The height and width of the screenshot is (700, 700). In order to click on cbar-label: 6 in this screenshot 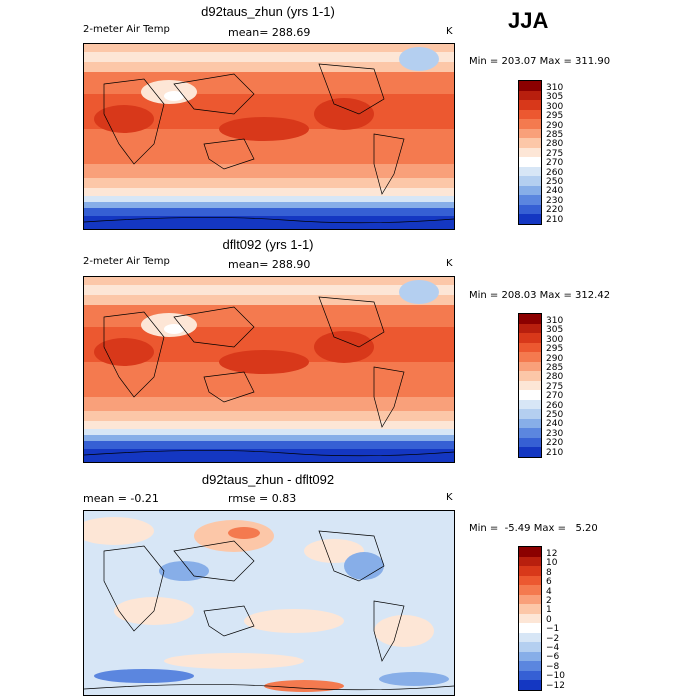, I will do `click(549, 582)`.